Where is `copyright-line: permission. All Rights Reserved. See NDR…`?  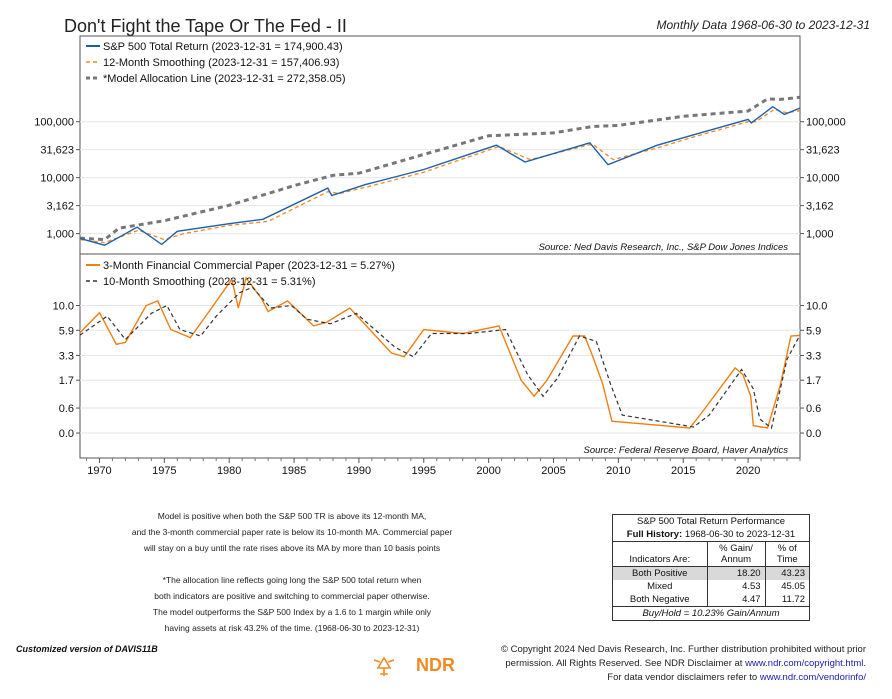
copyright-line: permission. All Rights Reserved. See NDR… is located at coordinates (685, 663).